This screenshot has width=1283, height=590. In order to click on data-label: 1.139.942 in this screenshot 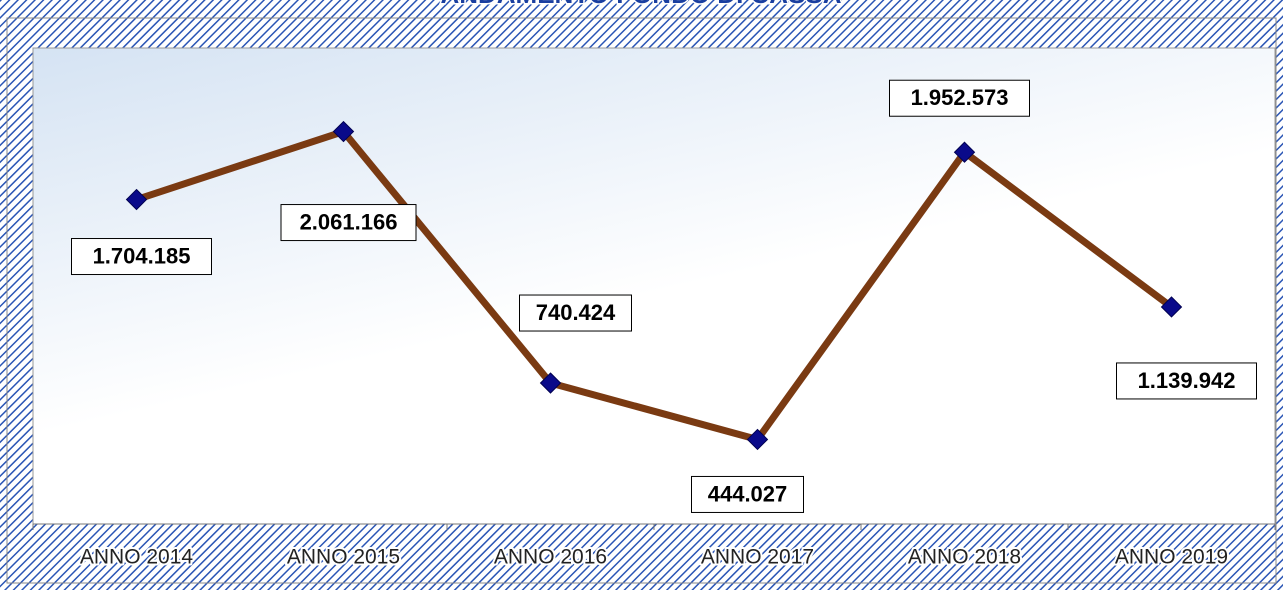, I will do `click(1187, 380)`.